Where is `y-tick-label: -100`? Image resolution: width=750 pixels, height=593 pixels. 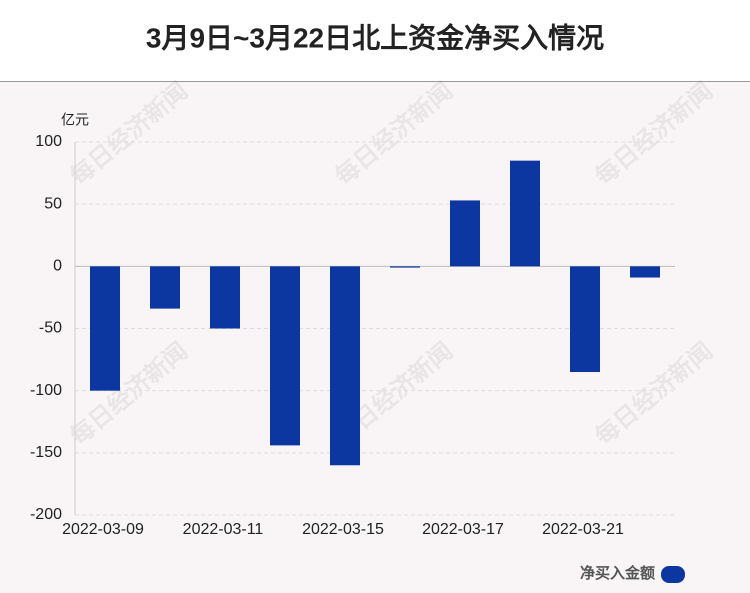
y-tick-label: -100 is located at coordinates (46, 390).